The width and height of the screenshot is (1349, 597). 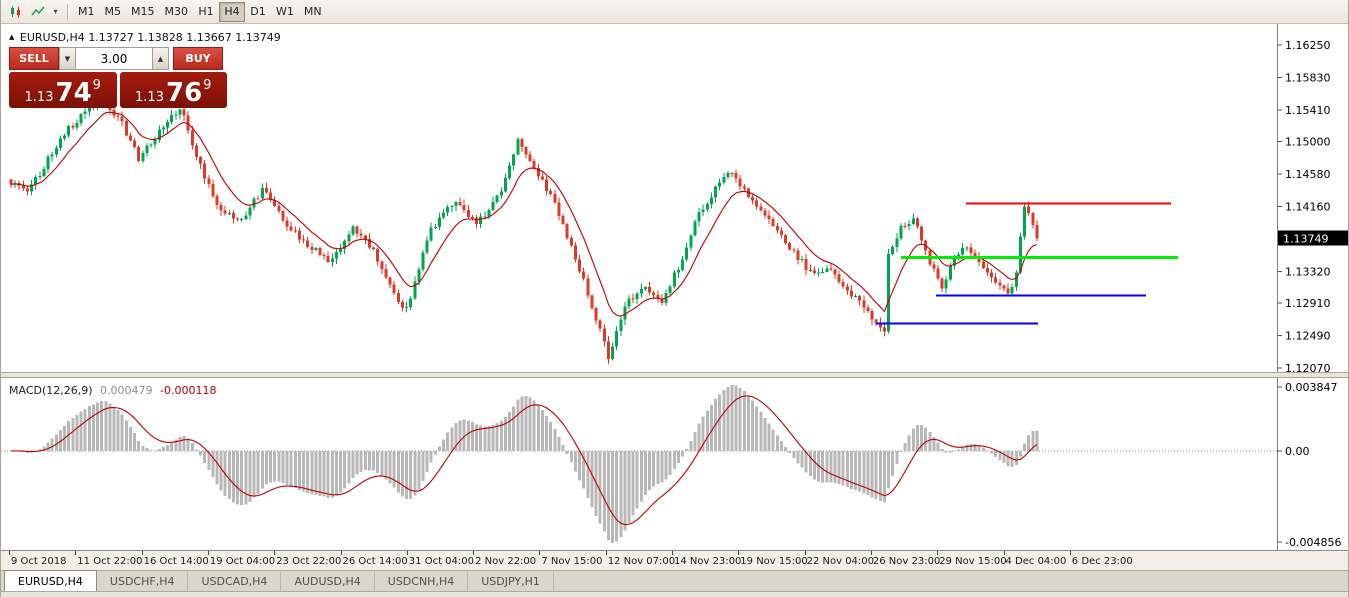 What do you see at coordinates (242, 561) in the screenshot?
I see `date-label: 19 Oct 04:00` at bounding box center [242, 561].